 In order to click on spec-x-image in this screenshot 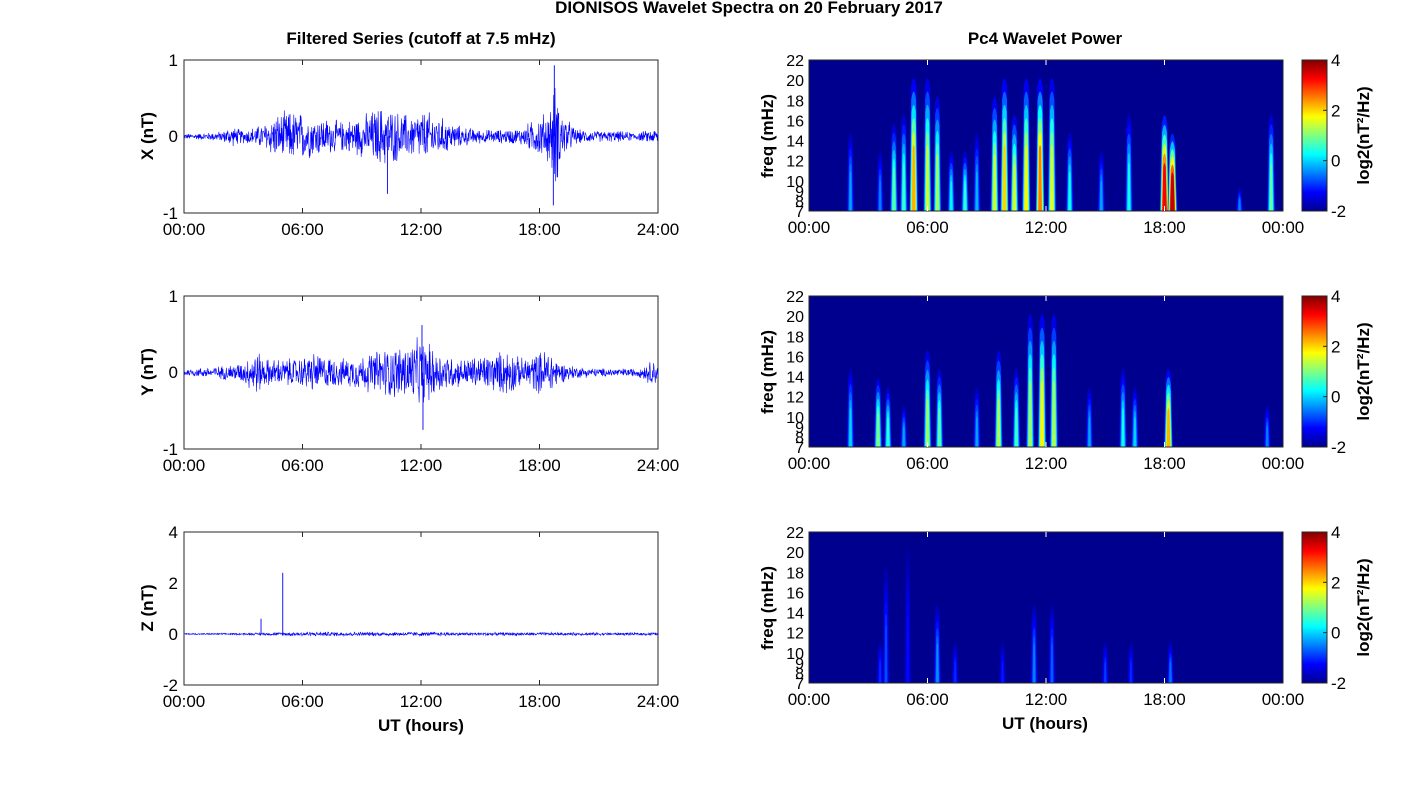, I will do `click(1046, 135)`.